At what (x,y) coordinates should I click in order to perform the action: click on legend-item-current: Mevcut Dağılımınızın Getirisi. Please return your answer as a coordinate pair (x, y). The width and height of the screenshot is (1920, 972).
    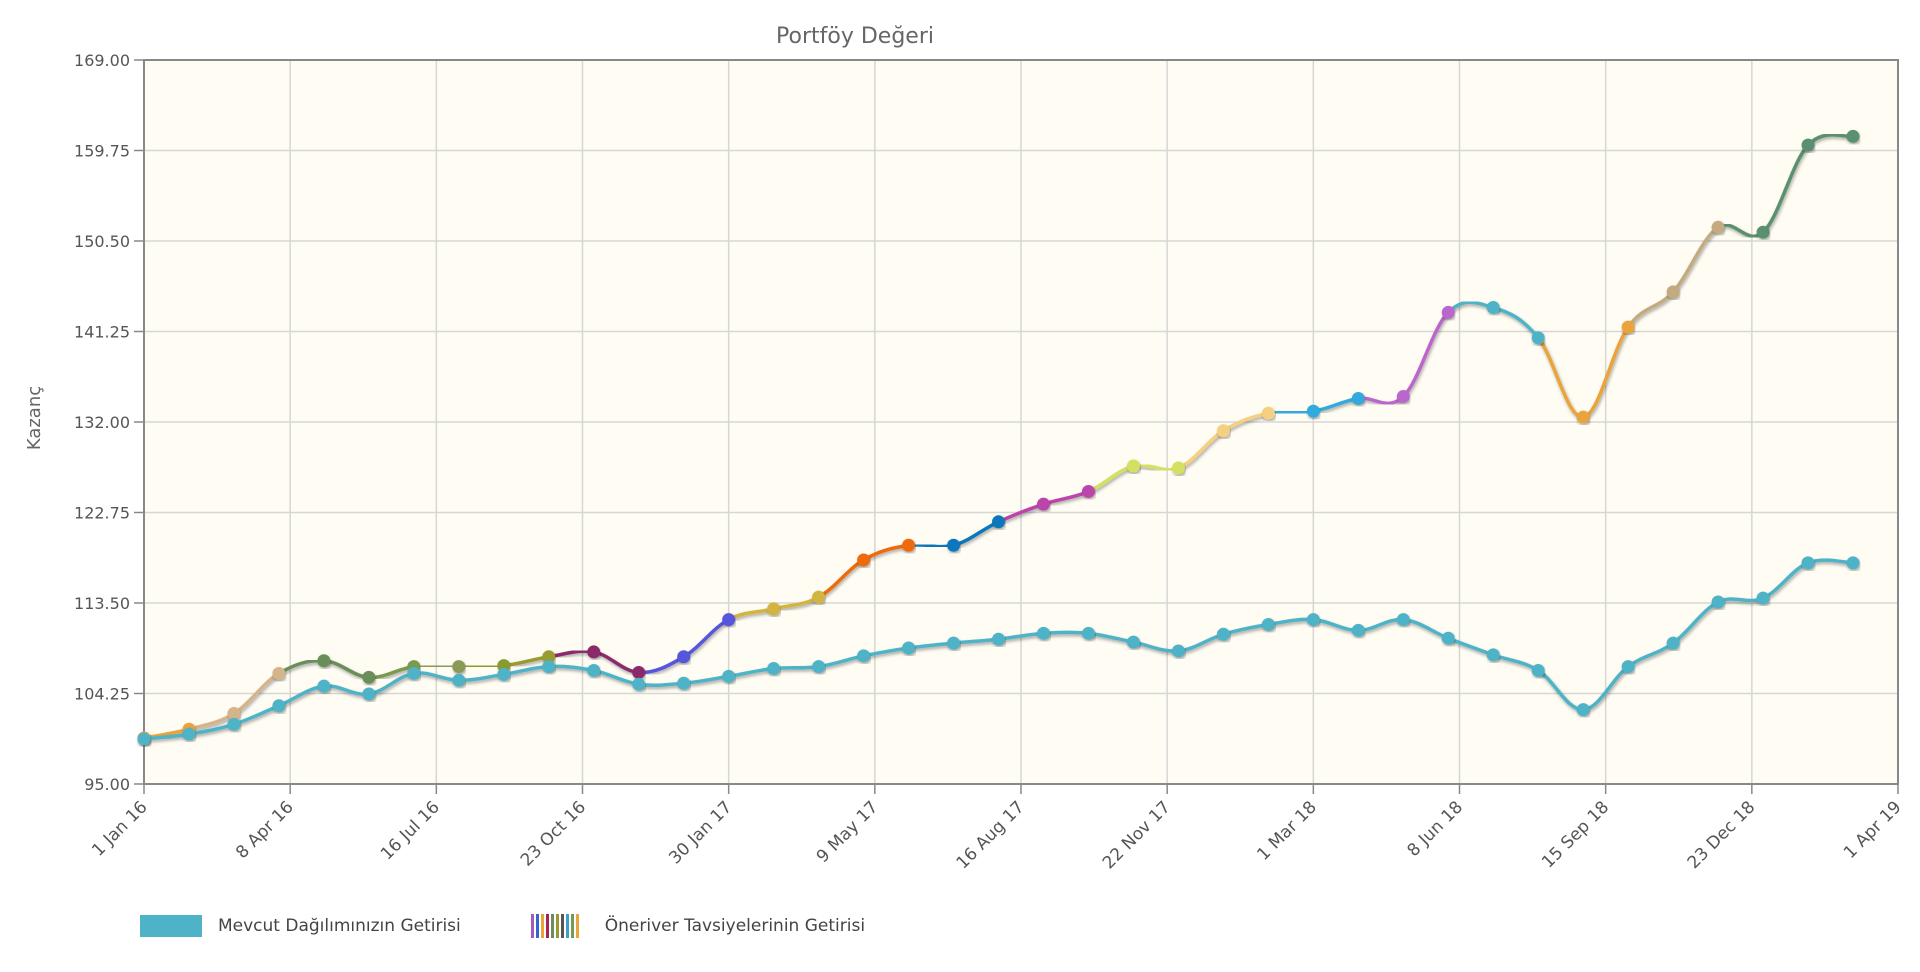
    Looking at the image, I should click on (300, 926).